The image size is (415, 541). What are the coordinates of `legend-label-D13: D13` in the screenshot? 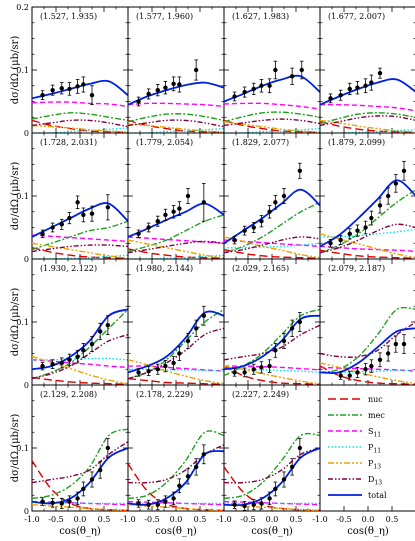 It's located at (375, 481).